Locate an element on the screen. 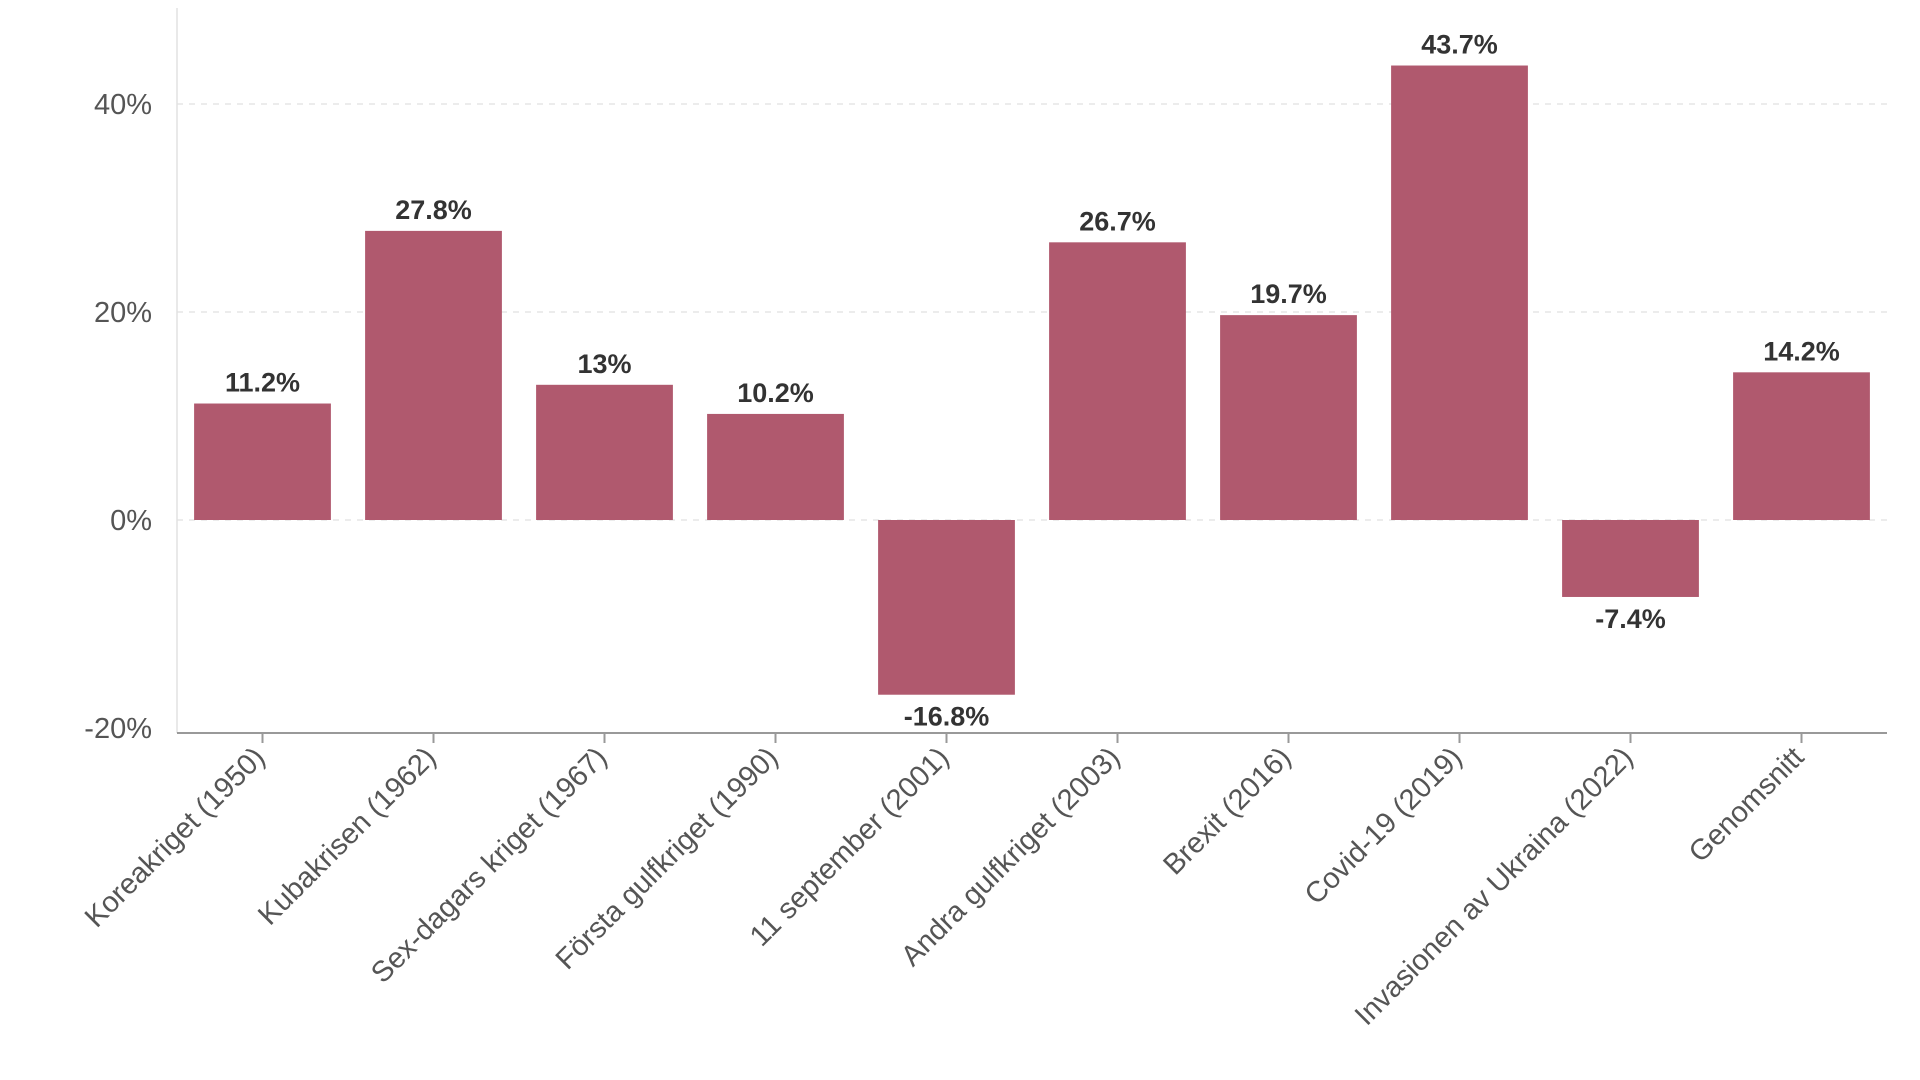 The height and width of the screenshot is (1080, 1920). x-tick-label: Kubakrisen (1962) is located at coordinates (347, 836).